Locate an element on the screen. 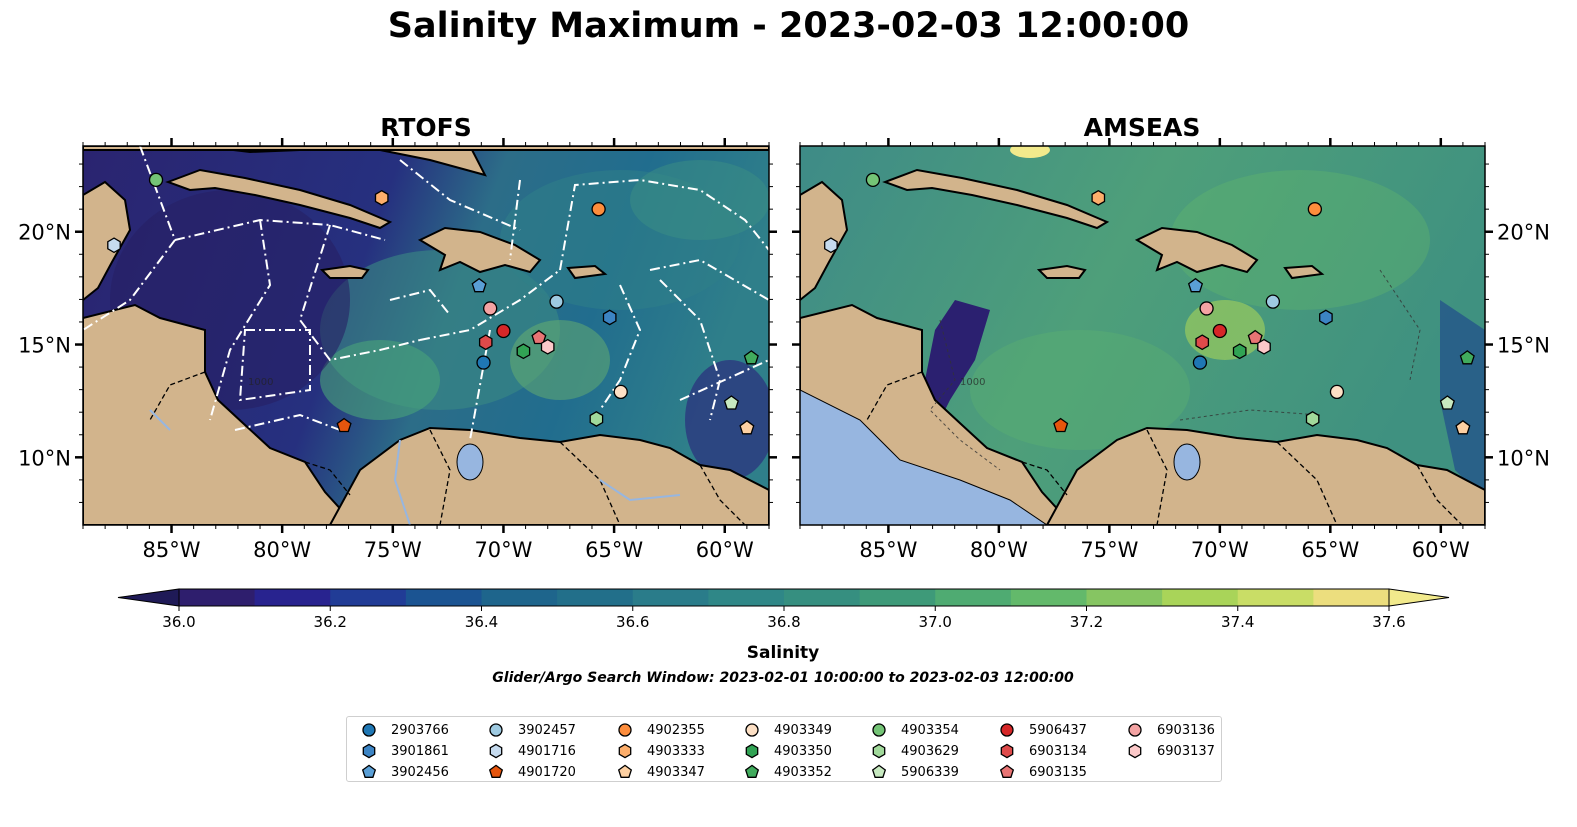  legend-item: 3901861 is located at coordinates (405, 751).